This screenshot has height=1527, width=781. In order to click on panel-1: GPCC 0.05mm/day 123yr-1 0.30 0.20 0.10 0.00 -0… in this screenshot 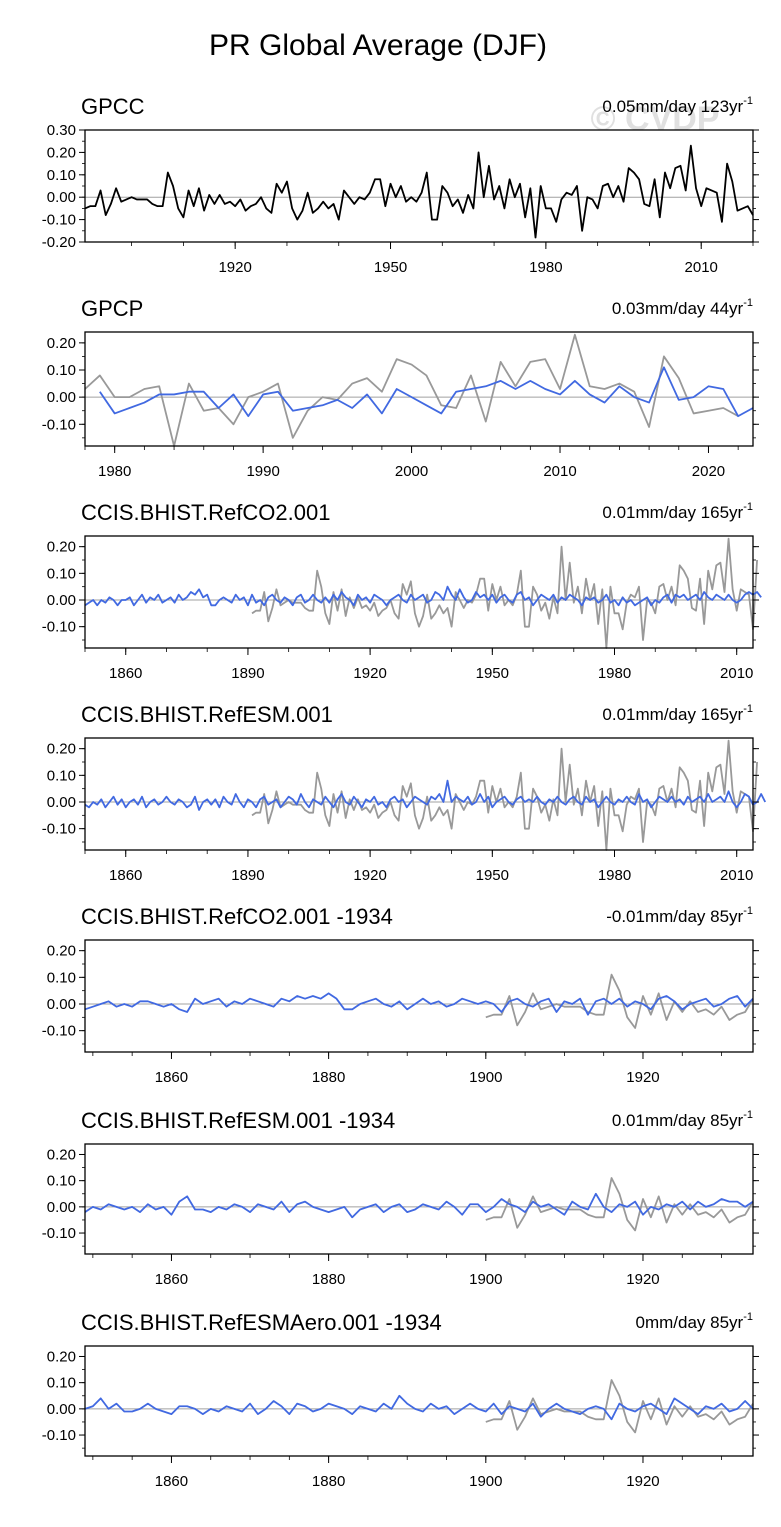, I will do `click(400, 185)`.